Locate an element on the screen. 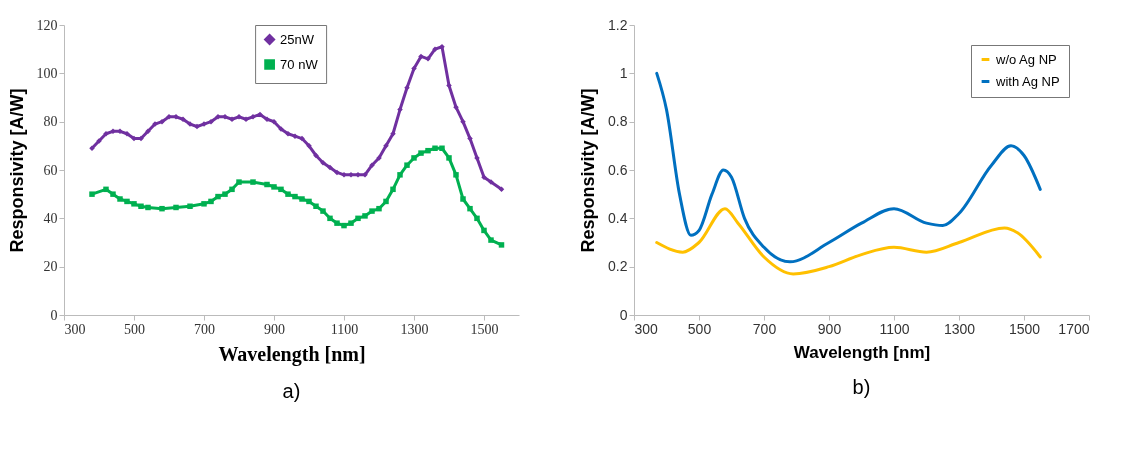 The image size is (1127, 455). y-tick-label: 20 is located at coordinates (50, 267).